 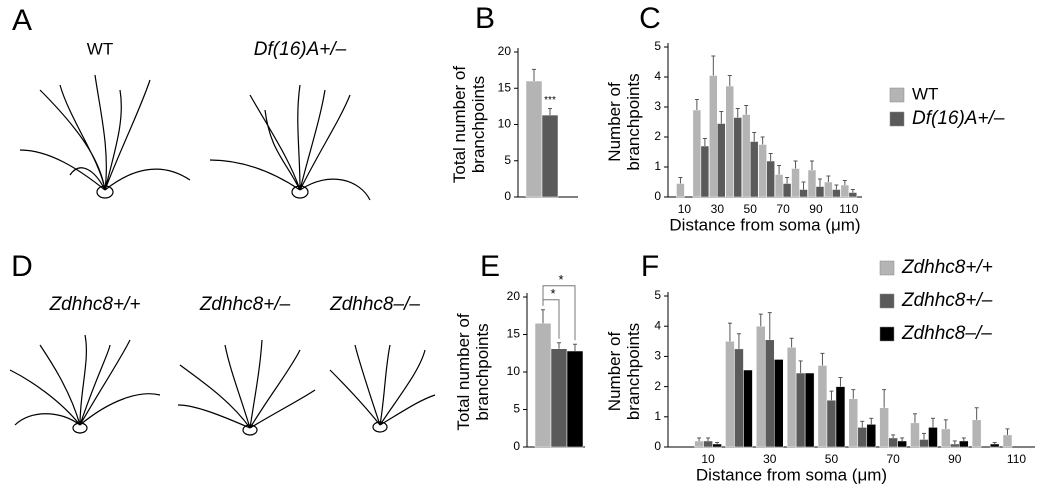 I want to click on panel-label: C, so click(x=650, y=18).